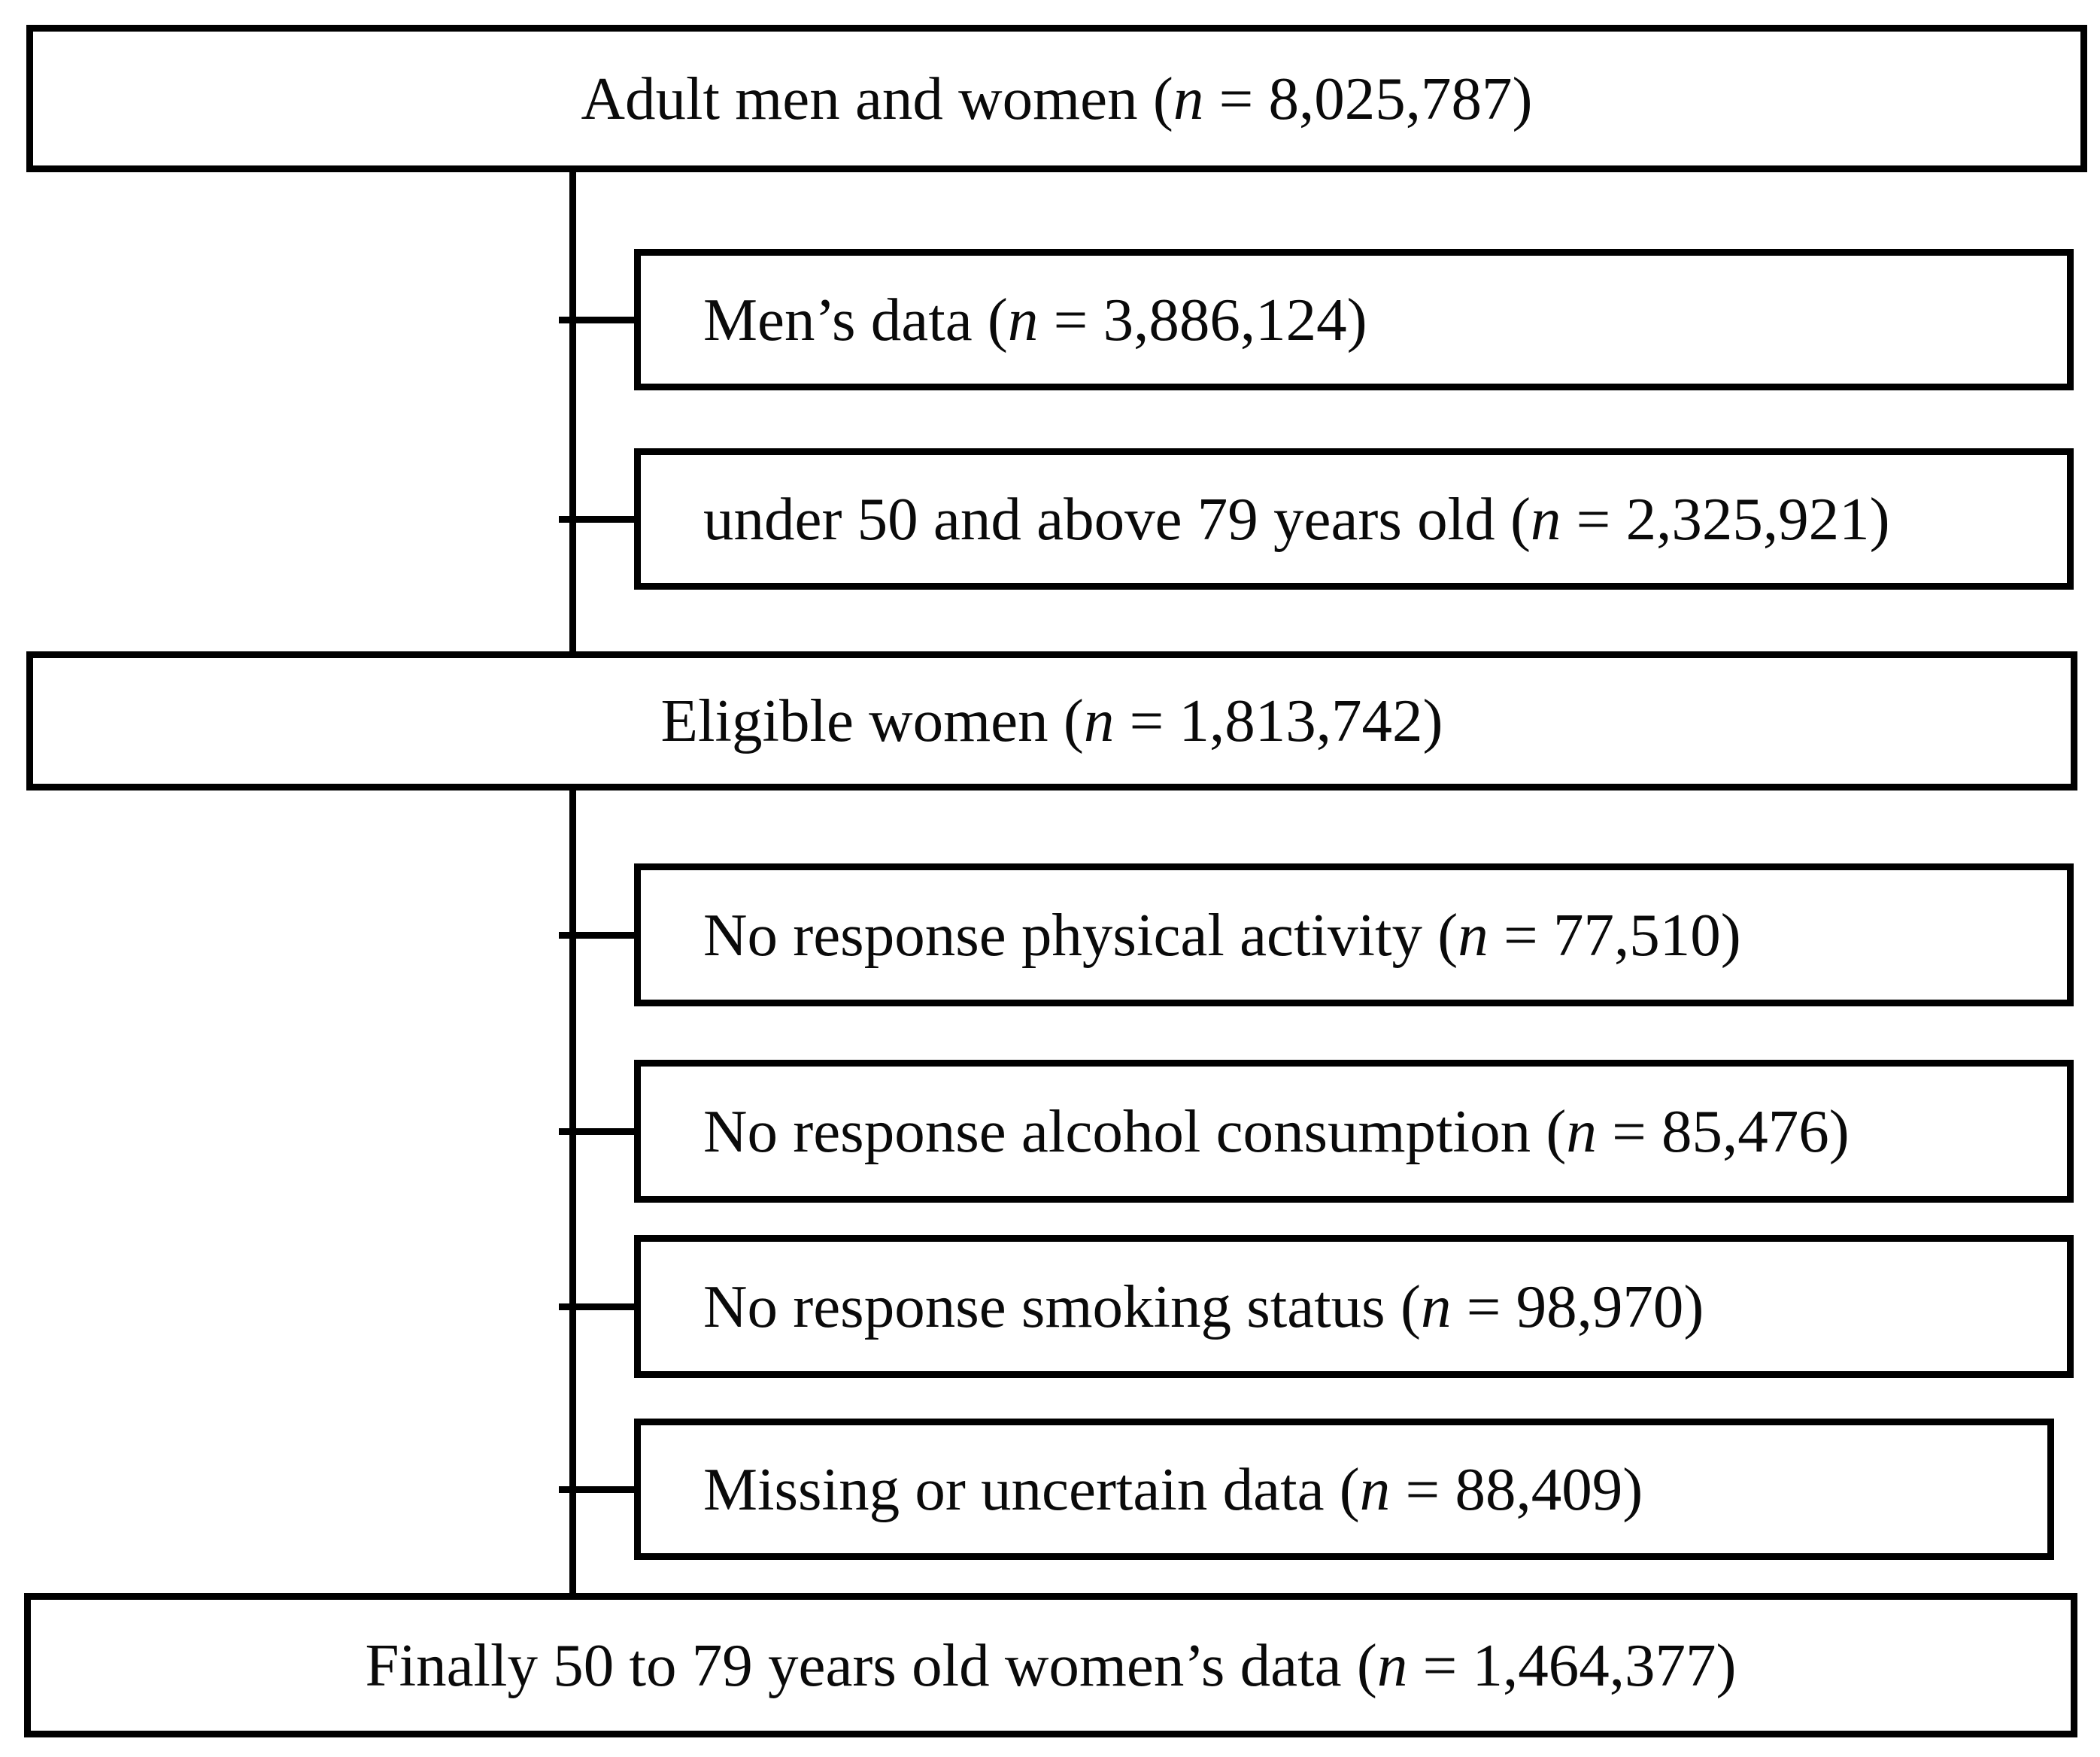  I want to click on connector-stub-mens-data, so click(597, 320).